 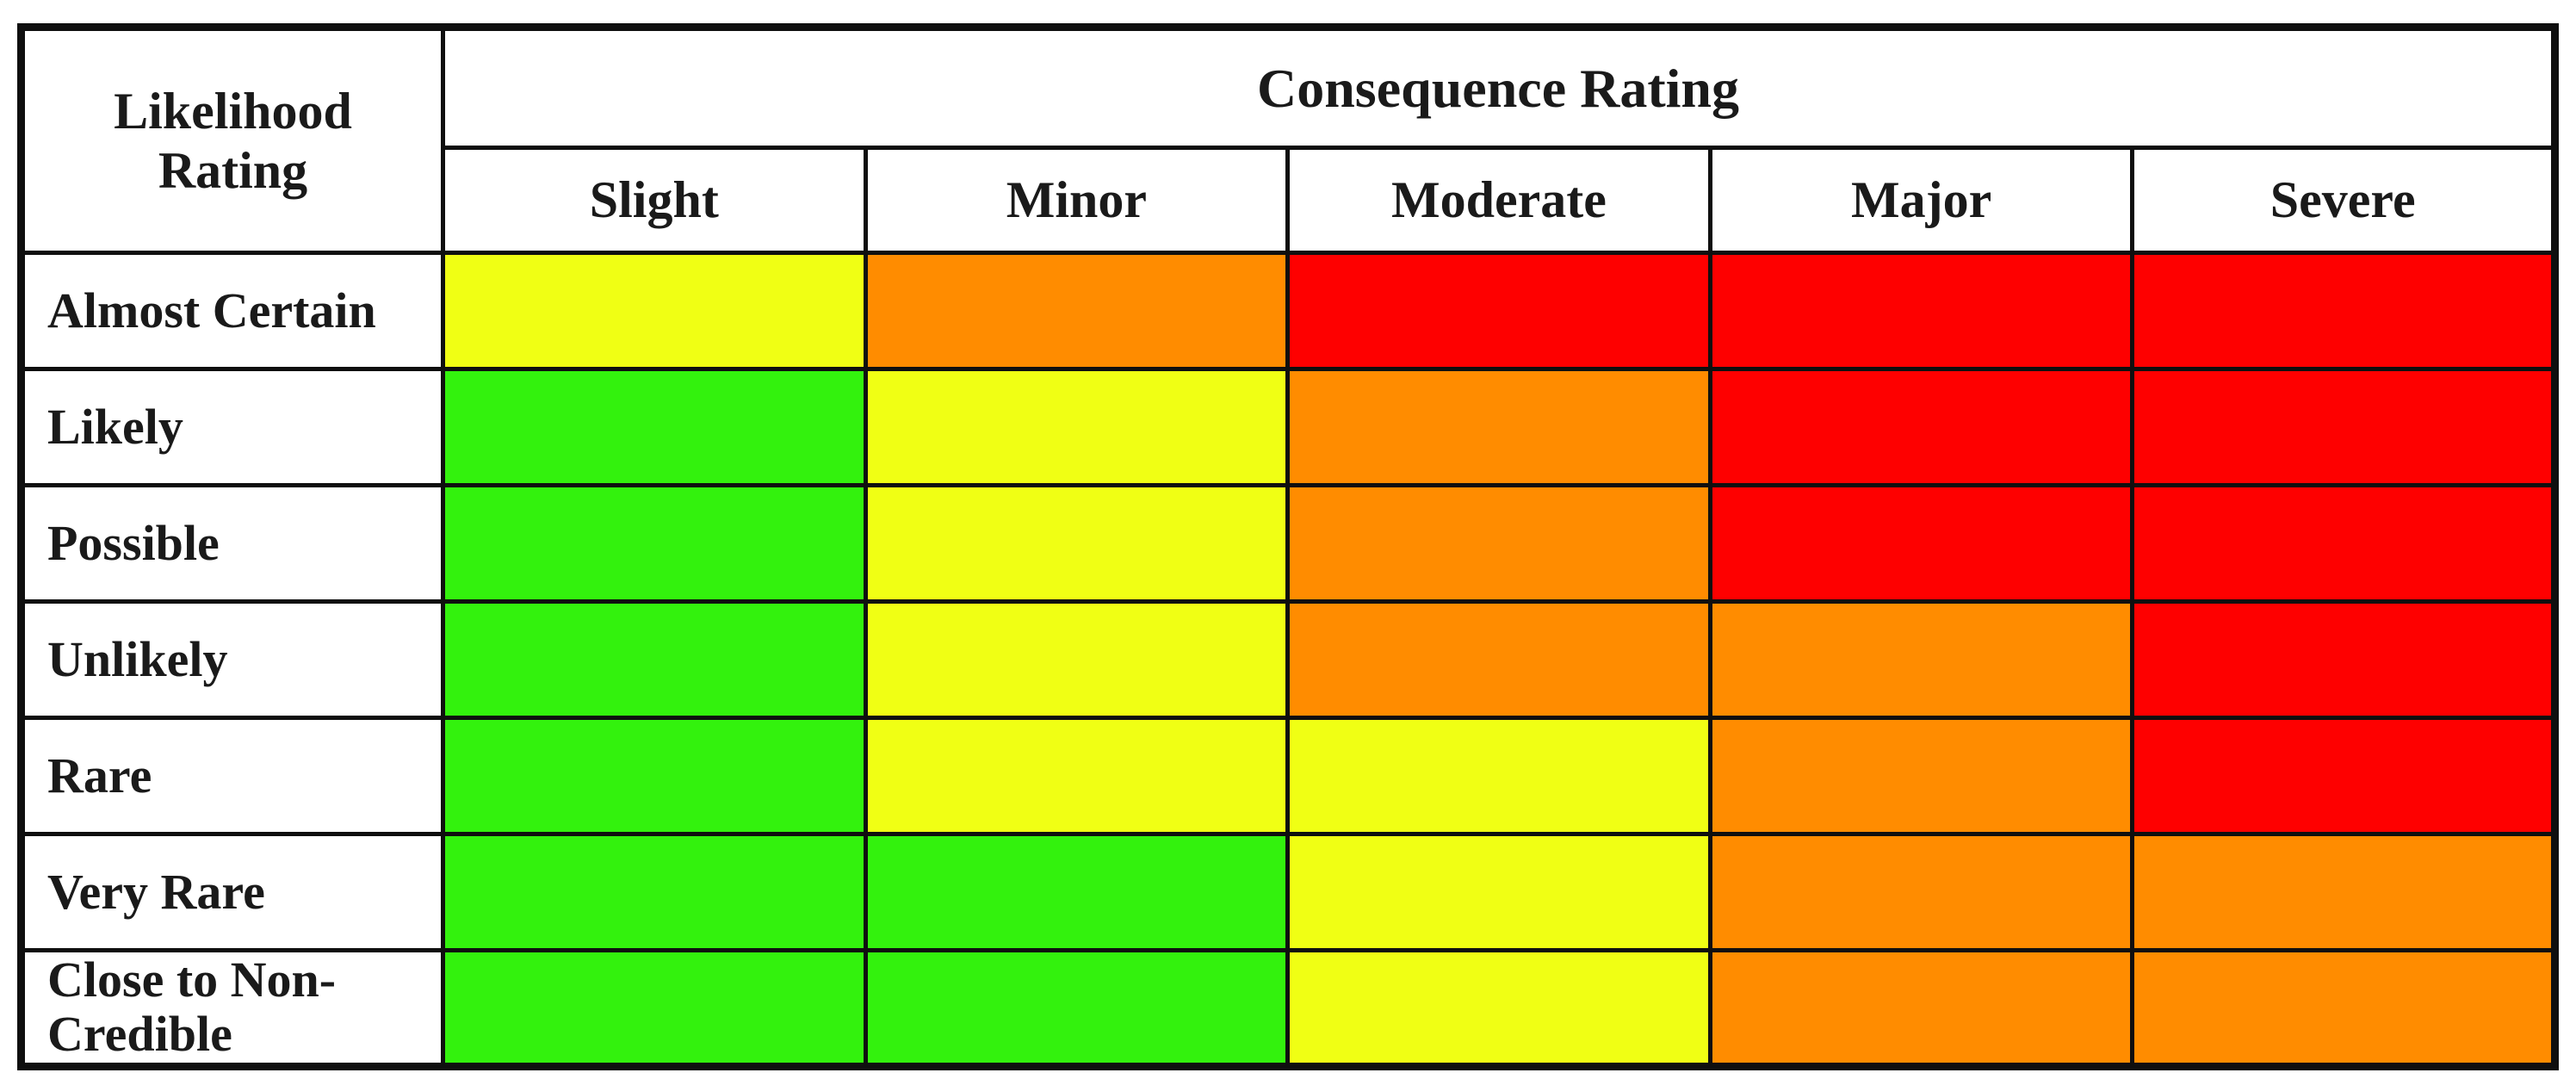 What do you see at coordinates (1921, 1008) in the screenshot?
I see `risk-cell-close-to-non-credible-major` at bounding box center [1921, 1008].